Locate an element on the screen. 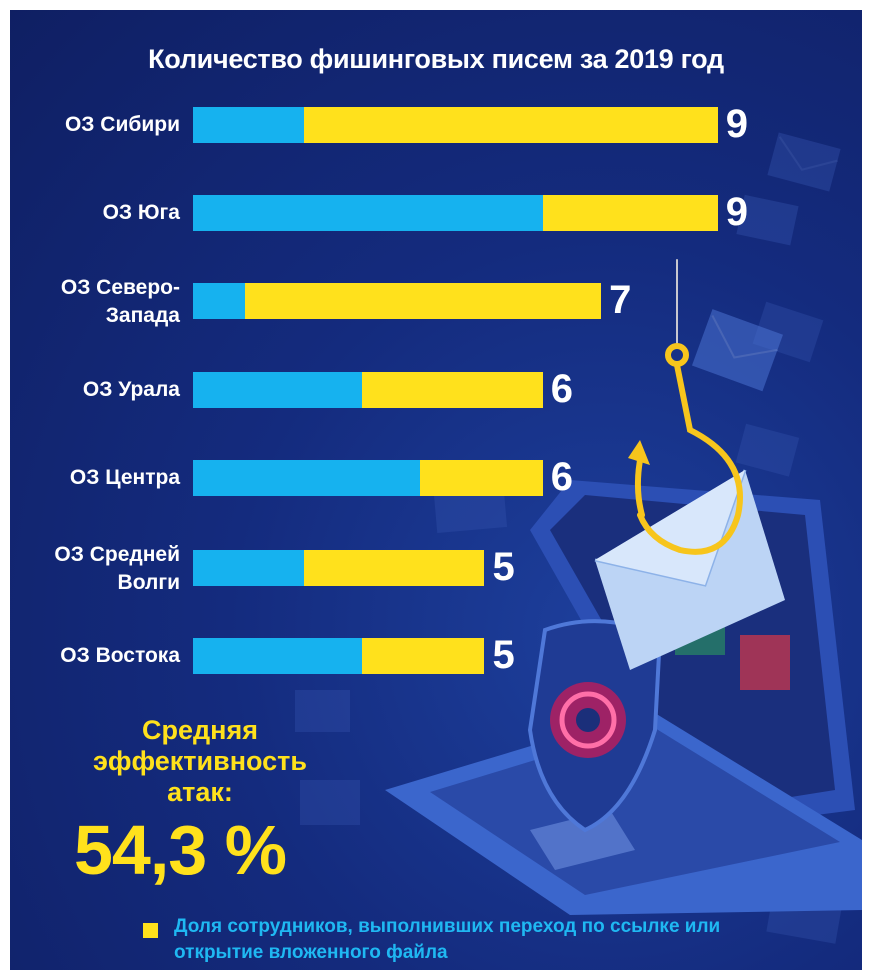 The image size is (872, 974). average-efficiency-value: 54,3 % is located at coordinates (180, 850).